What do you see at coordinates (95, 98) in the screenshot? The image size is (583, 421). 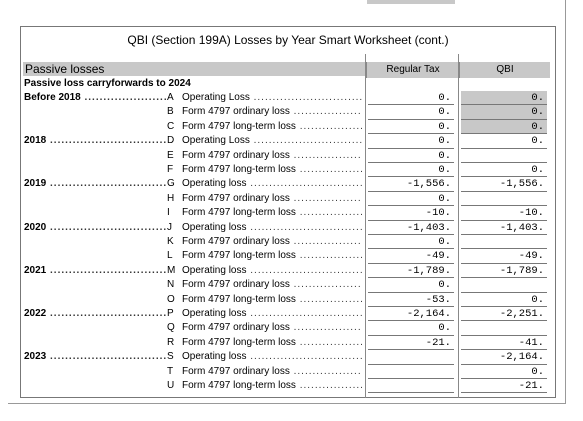 I see `year-label: Before 2018` at bounding box center [95, 98].